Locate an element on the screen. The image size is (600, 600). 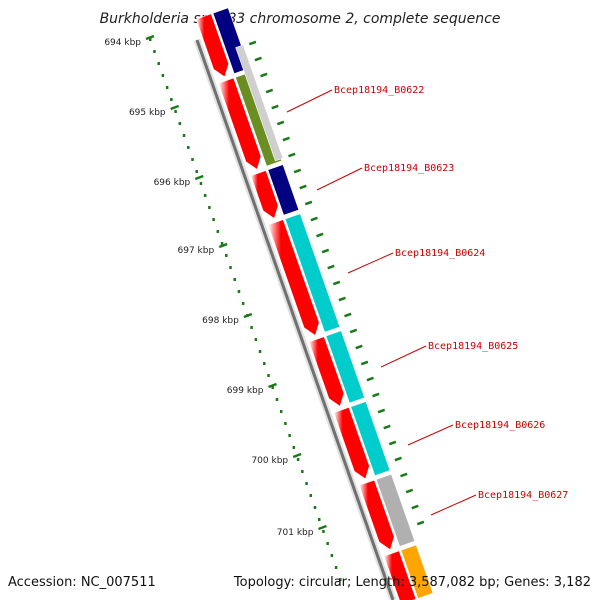
ruler-tick-label: 700 kbp is located at coordinates (269, 461).